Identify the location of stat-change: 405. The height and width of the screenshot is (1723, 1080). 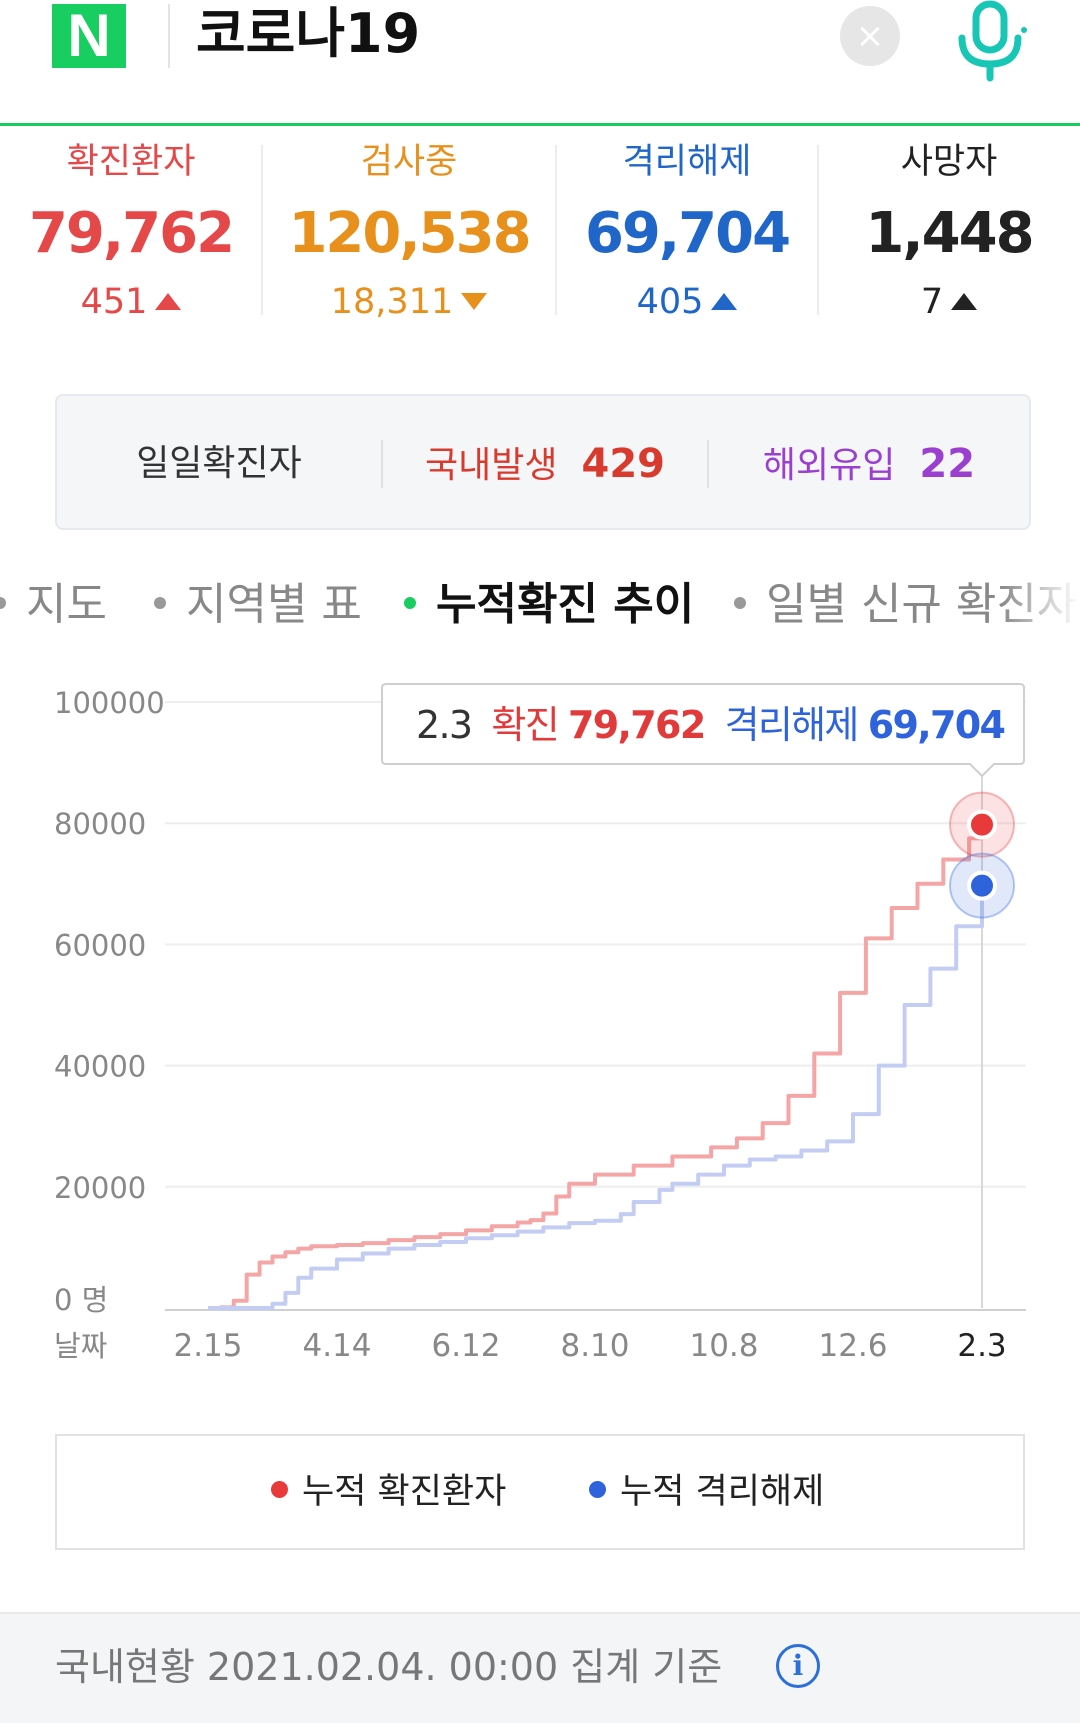
(687, 302).